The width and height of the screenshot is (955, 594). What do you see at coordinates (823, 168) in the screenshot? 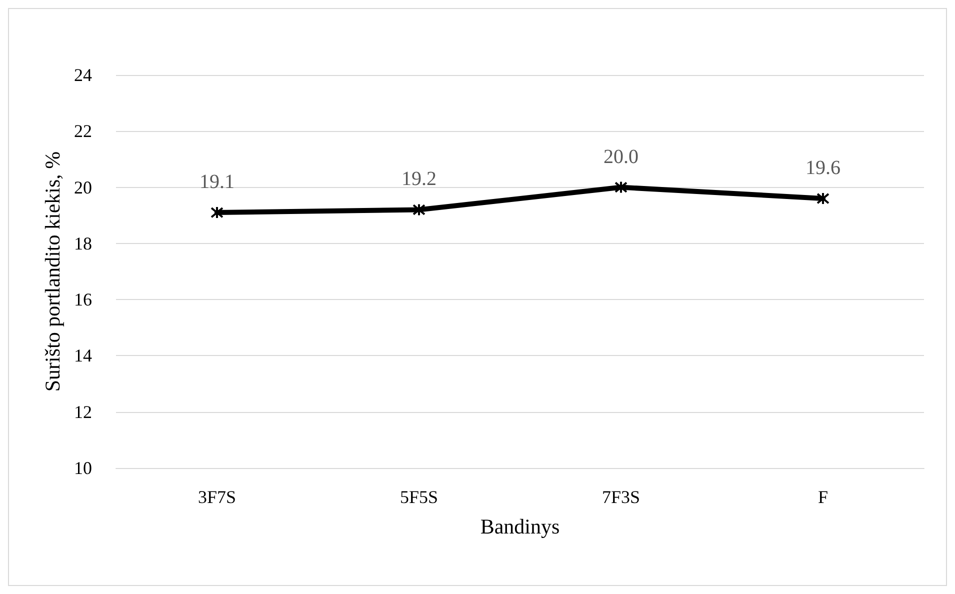
I see `data-label: 19.6` at bounding box center [823, 168].